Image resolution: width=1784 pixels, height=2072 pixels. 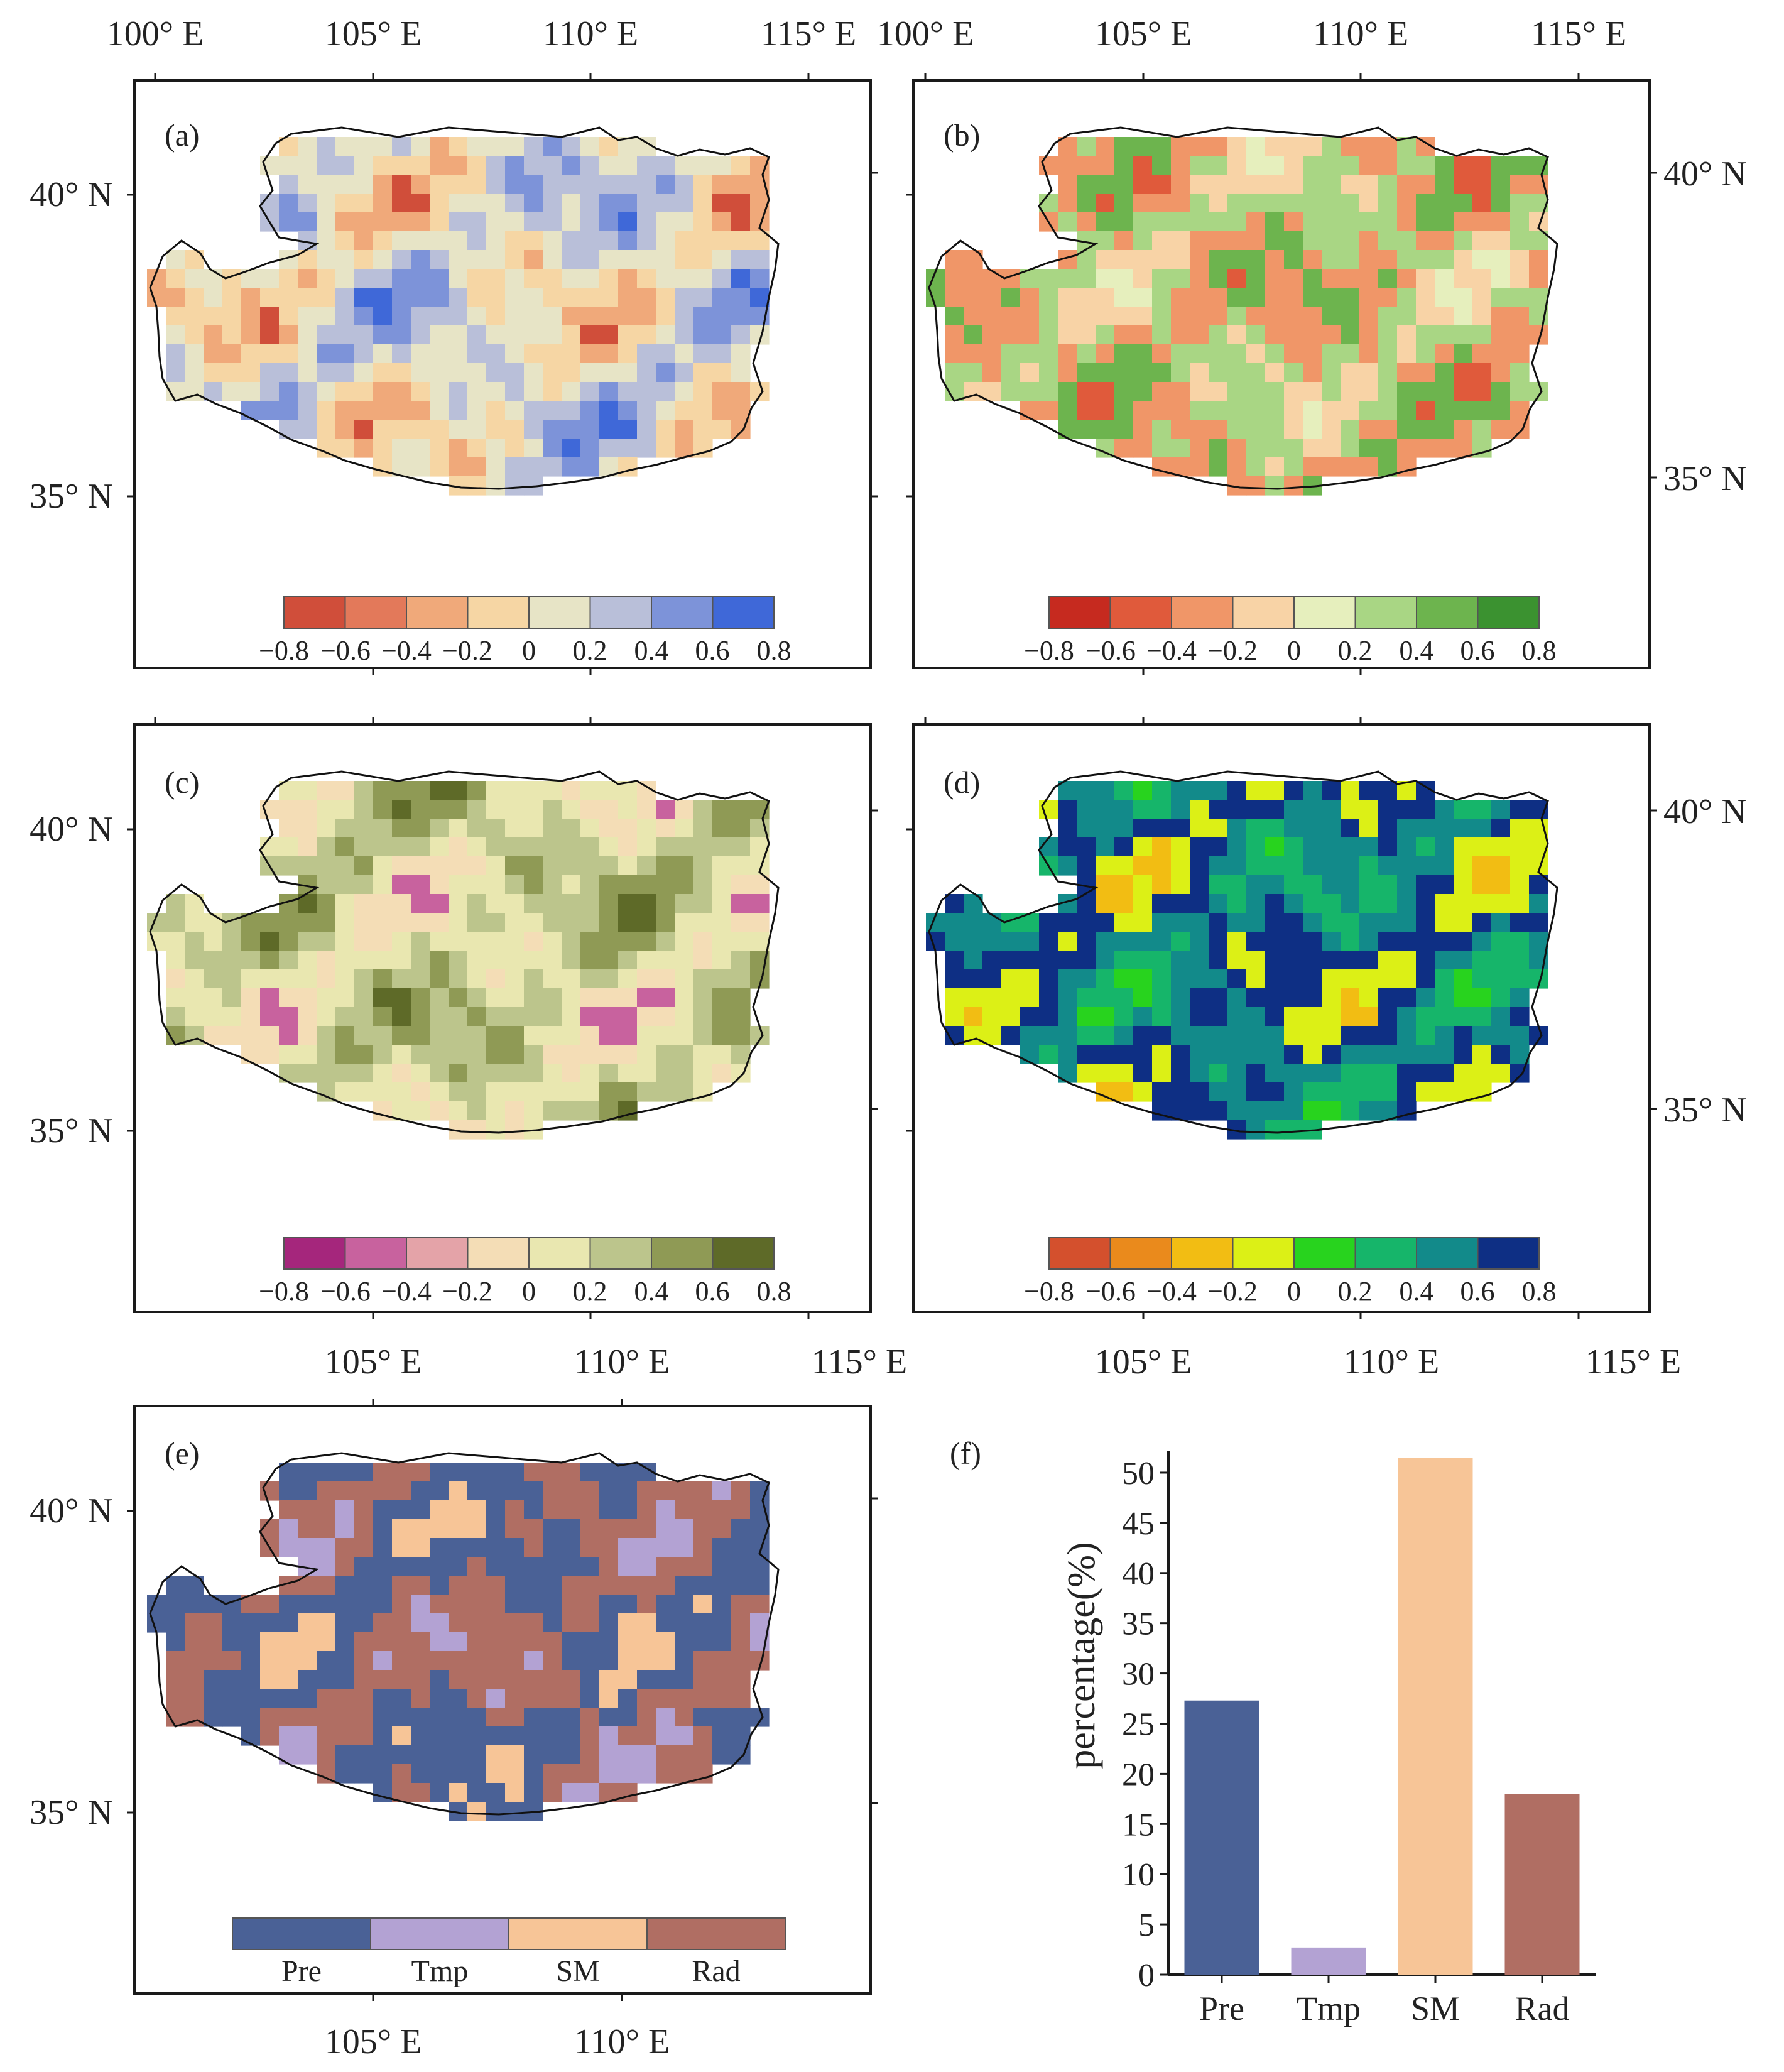 I want to click on colorbar-swatch, so click(x=1324, y=612).